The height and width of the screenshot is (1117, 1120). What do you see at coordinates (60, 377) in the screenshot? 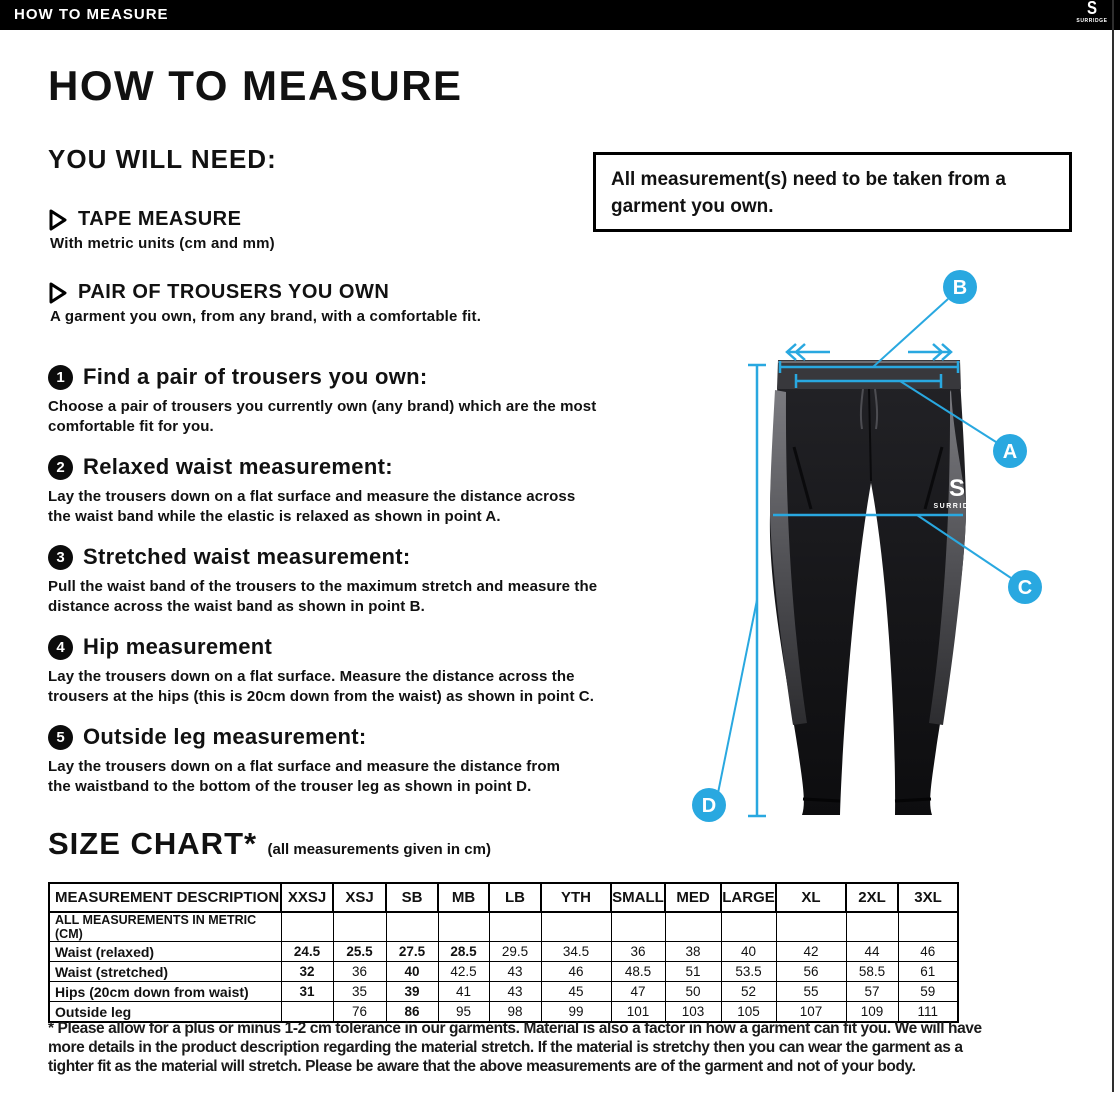
I see `step-number-badge: 1` at bounding box center [60, 377].